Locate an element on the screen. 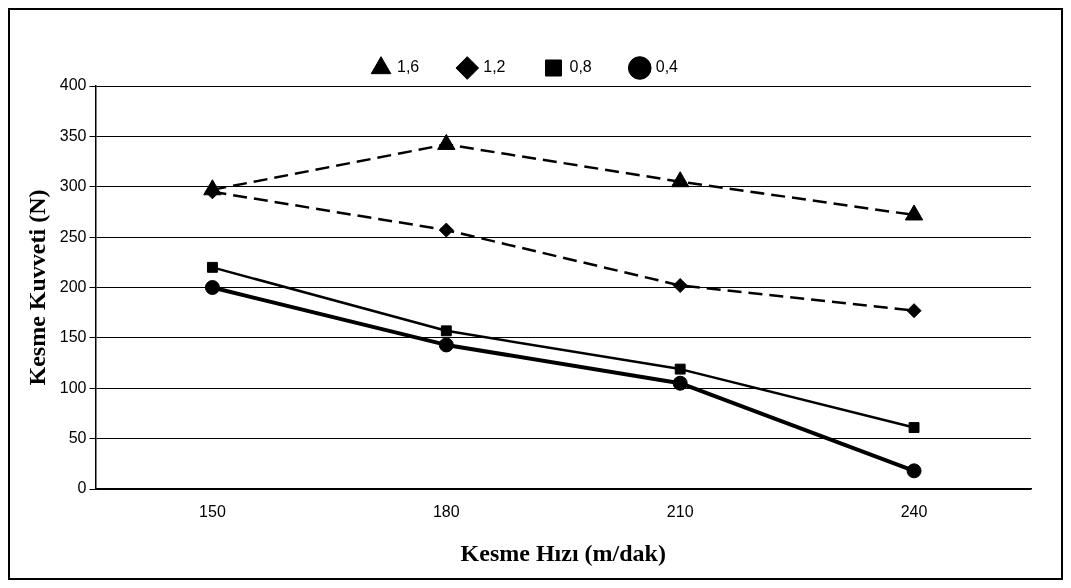  legend-label: 0,8 is located at coordinates (580, 67).